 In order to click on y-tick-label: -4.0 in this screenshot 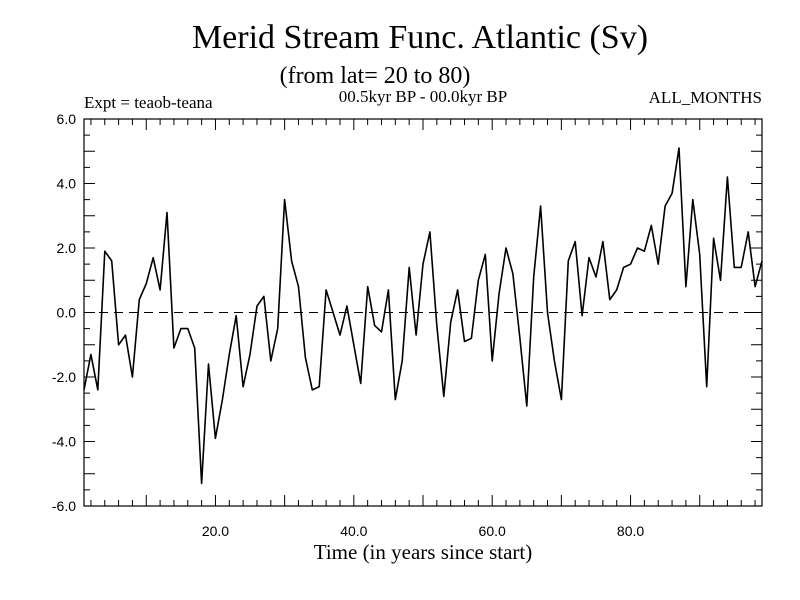, I will do `click(64, 442)`.